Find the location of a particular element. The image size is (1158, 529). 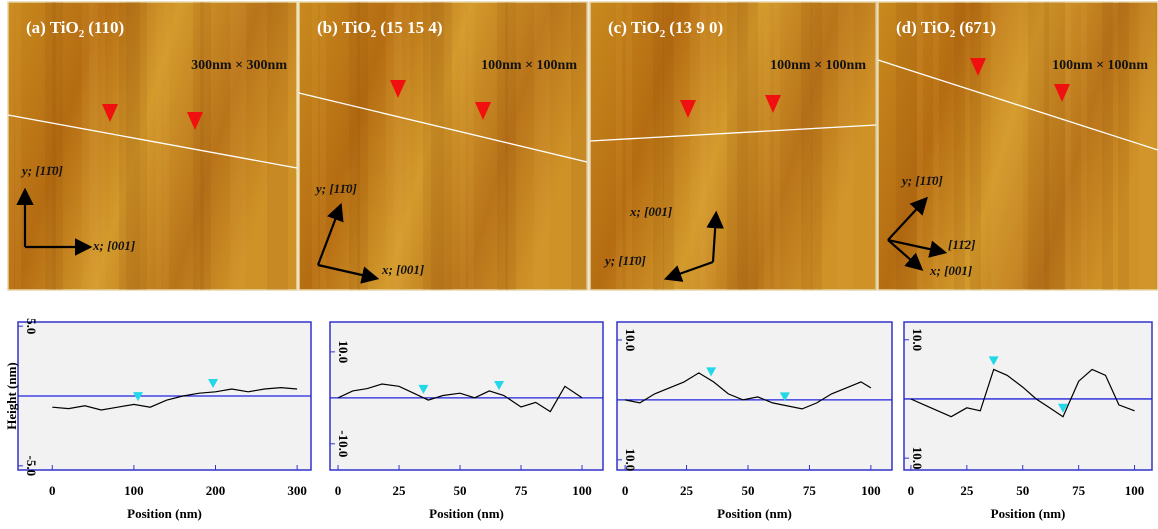

panel-title: (b) TiO2 (15 15 4) is located at coordinates (380, 29).